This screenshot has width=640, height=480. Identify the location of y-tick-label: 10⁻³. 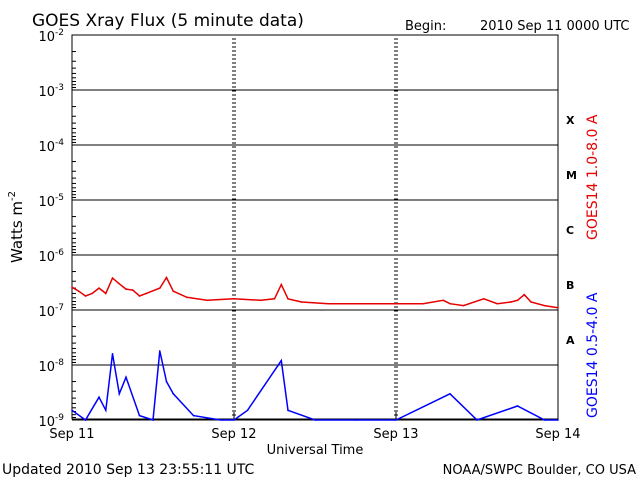
(51, 91).